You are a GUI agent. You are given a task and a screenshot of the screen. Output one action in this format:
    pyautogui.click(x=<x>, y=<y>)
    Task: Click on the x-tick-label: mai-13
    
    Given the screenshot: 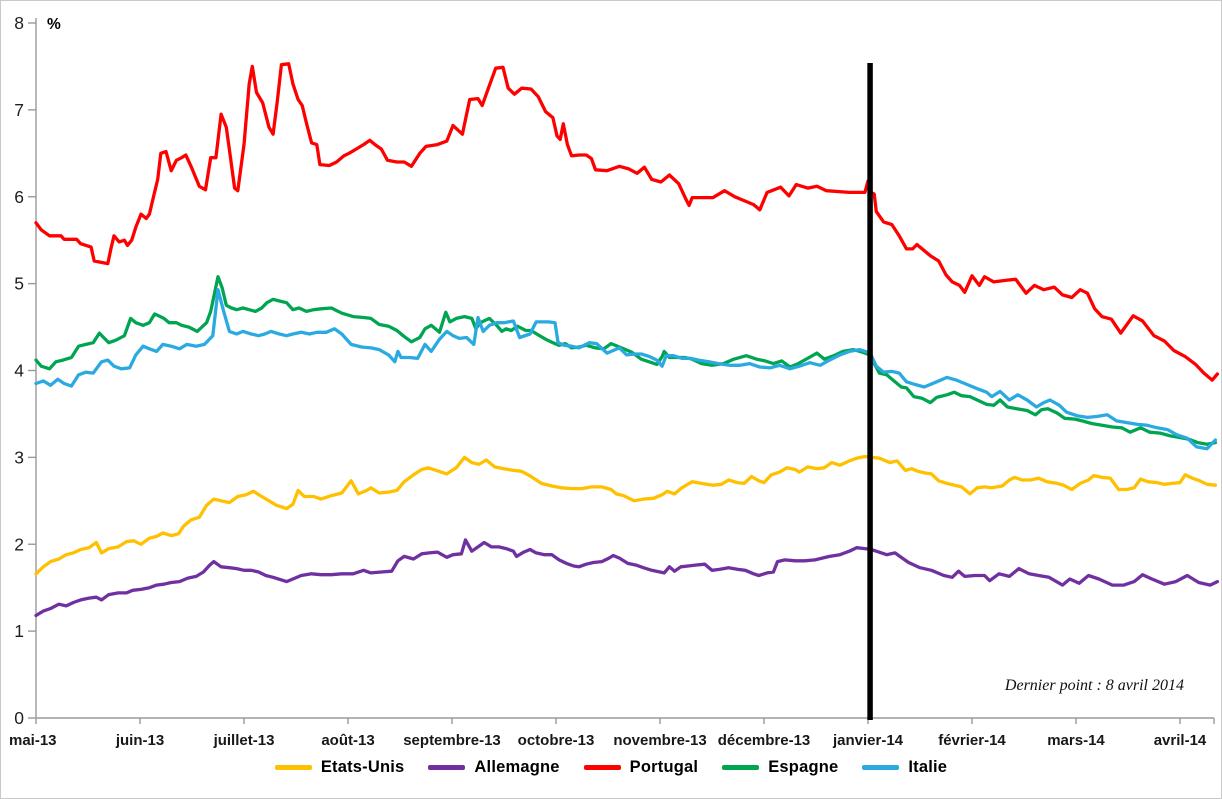 What is the action you would take?
    pyautogui.click(x=33, y=740)
    